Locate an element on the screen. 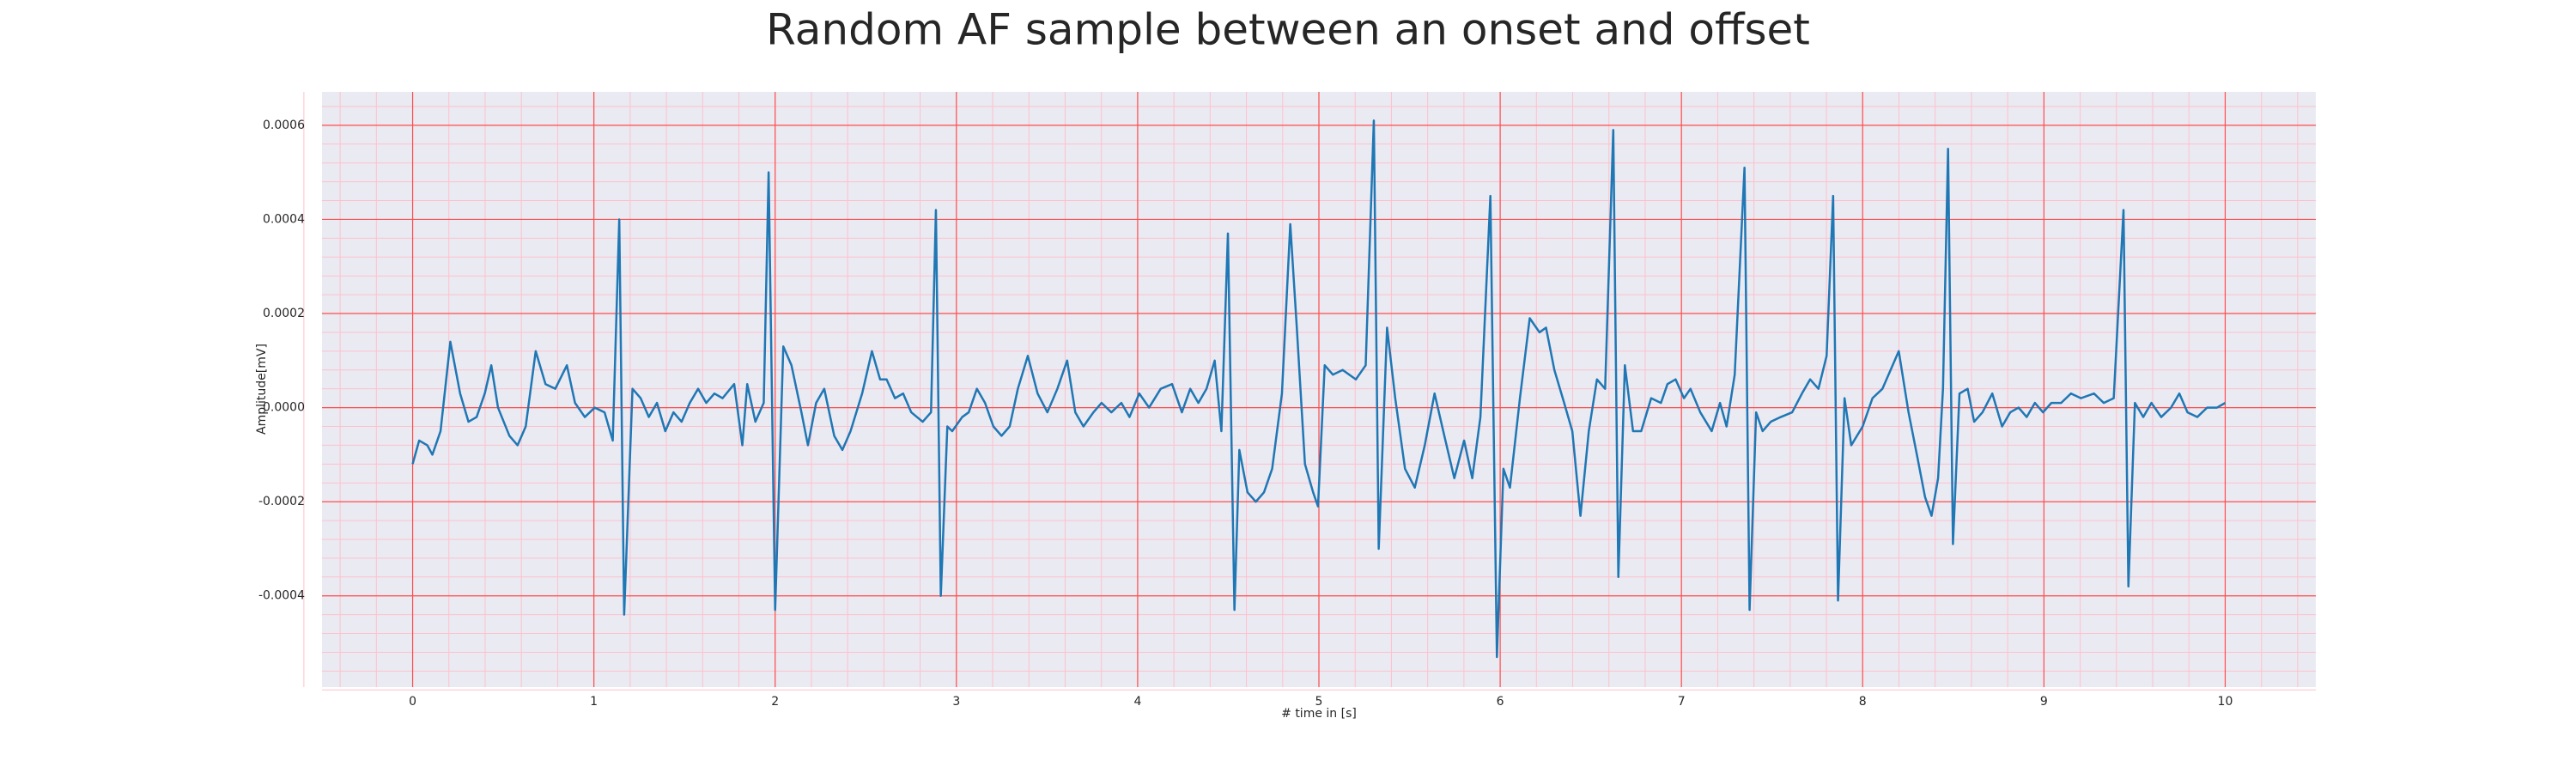 This screenshot has width=2576, height=773. y-axis-label: Amplitude[mV] is located at coordinates (262, 389).